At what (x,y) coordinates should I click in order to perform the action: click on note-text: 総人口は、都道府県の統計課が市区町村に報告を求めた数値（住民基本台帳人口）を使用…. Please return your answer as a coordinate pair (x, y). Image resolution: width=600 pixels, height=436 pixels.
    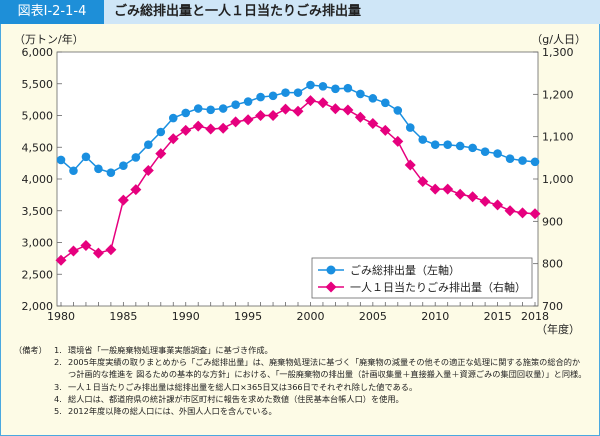
    Looking at the image, I should click on (236, 398).